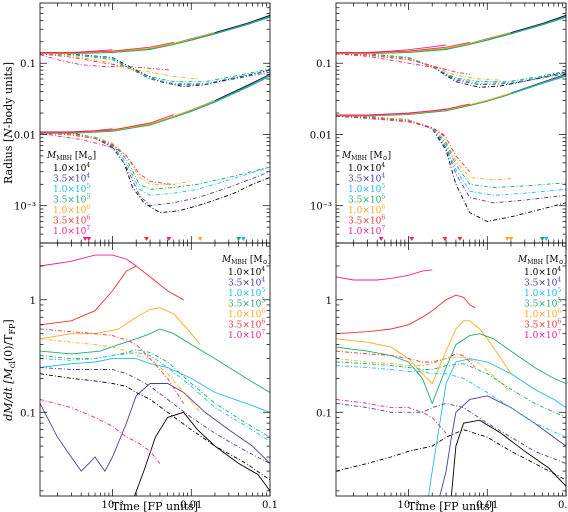 The image size is (568, 512). I want to click on legend-entry: 1.0×10⁶, so click(366, 210).